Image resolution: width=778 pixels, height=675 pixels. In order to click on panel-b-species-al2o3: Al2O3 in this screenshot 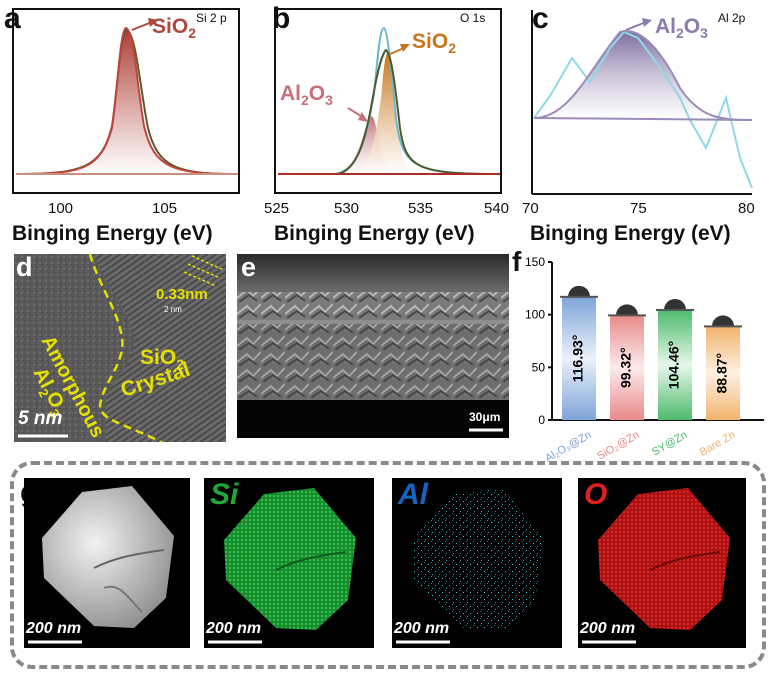, I will do `click(306, 95)`.